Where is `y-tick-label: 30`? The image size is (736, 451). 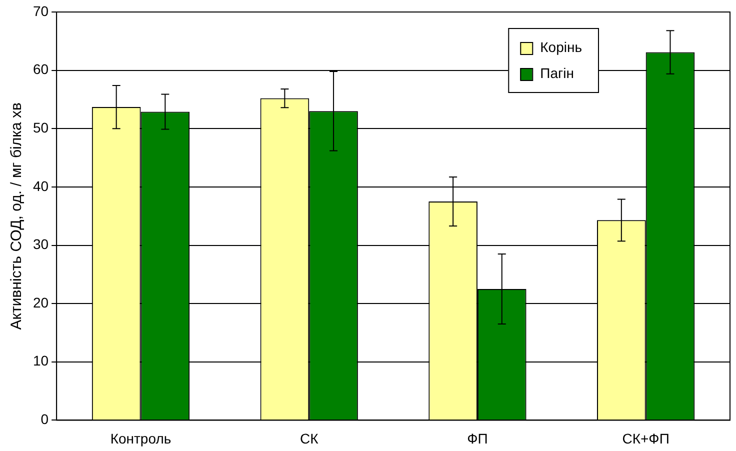
y-tick-label: 30 is located at coordinates (40, 244).